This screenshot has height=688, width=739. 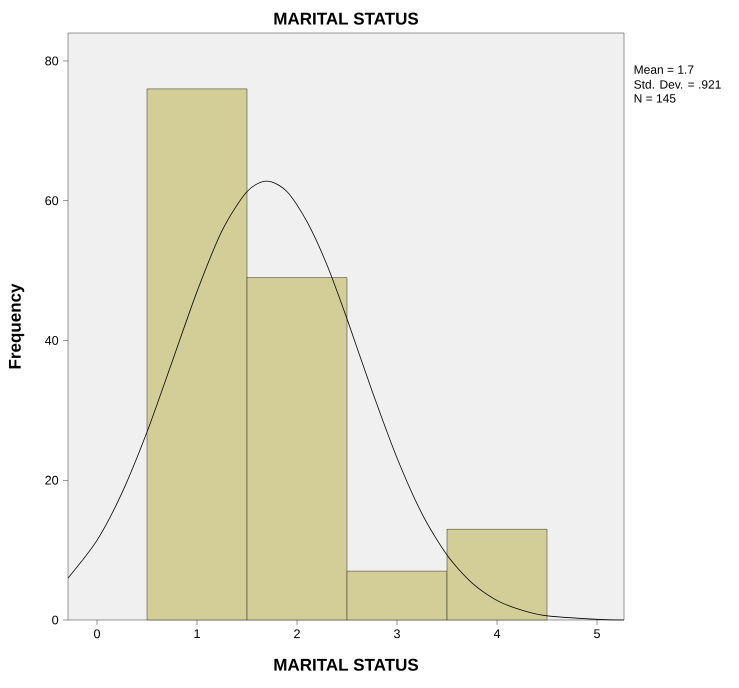 What do you see at coordinates (51, 340) in the screenshot?
I see `y-tick-label: 40` at bounding box center [51, 340].